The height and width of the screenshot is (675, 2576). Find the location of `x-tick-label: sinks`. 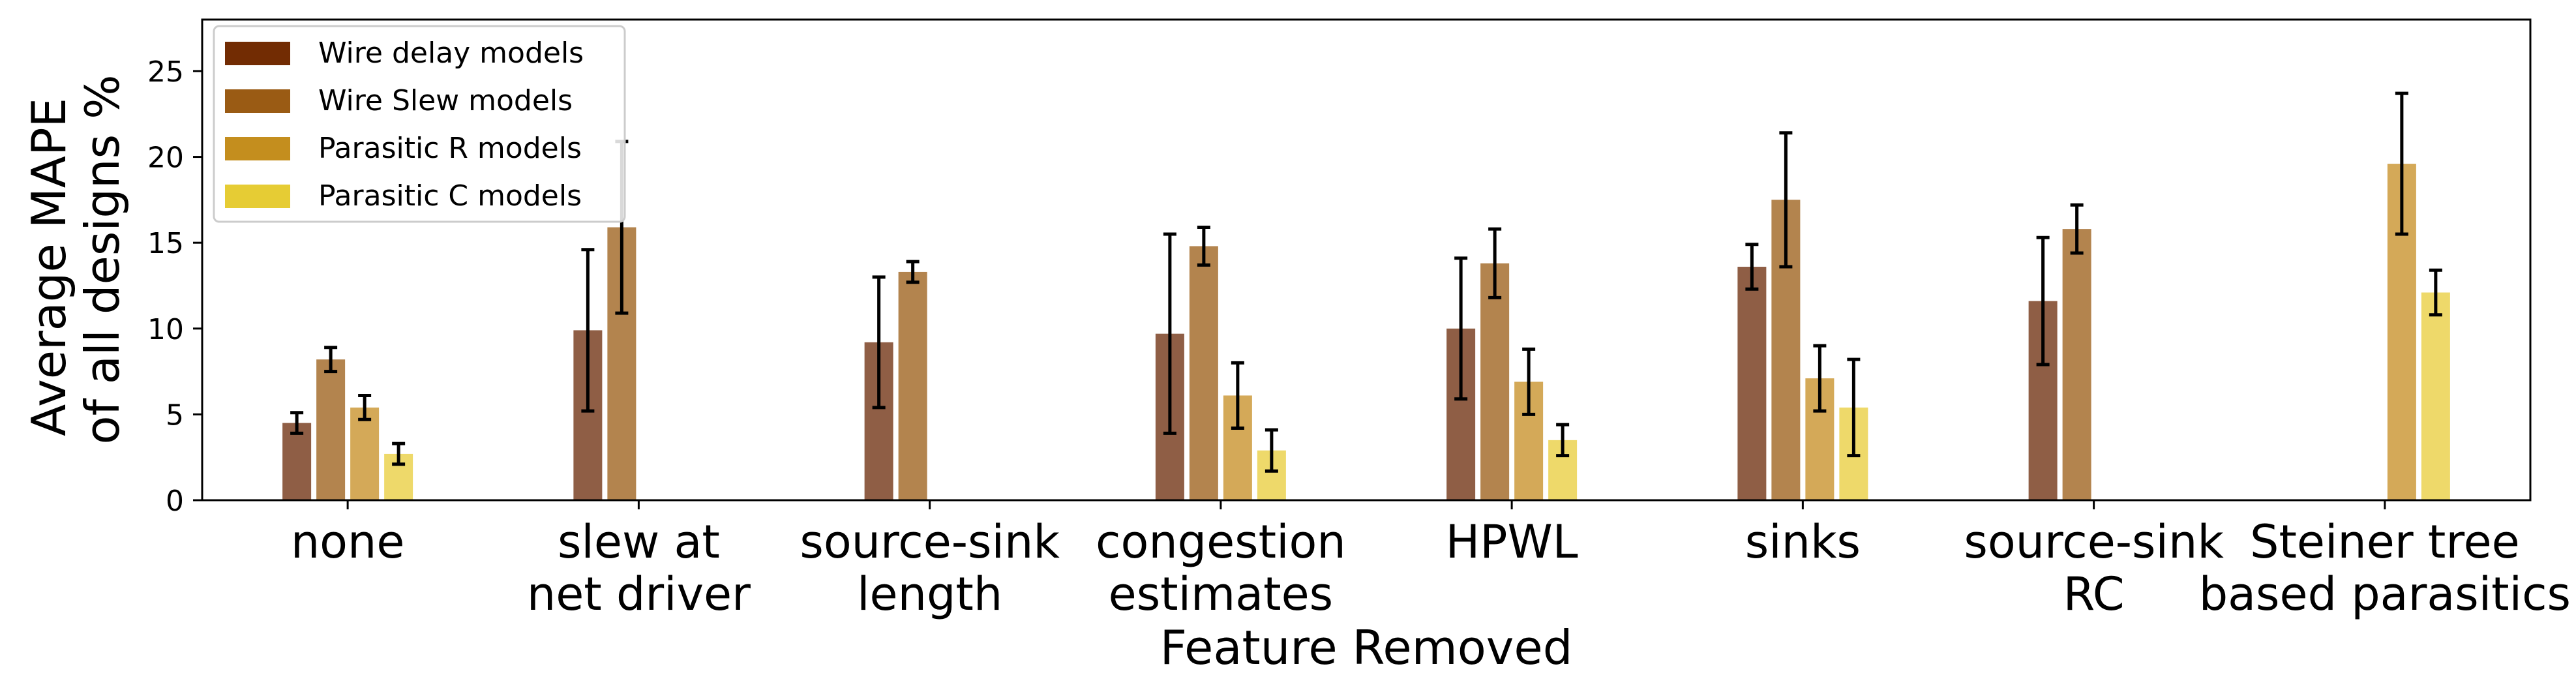

x-tick-label: sinks is located at coordinates (1803, 542).